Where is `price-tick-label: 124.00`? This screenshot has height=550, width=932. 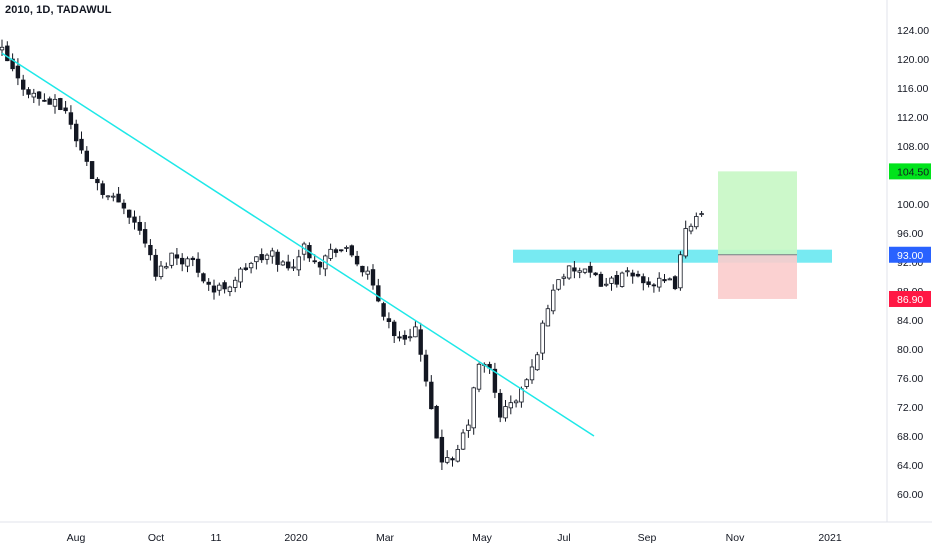 price-tick-label: 124.00 is located at coordinates (913, 31).